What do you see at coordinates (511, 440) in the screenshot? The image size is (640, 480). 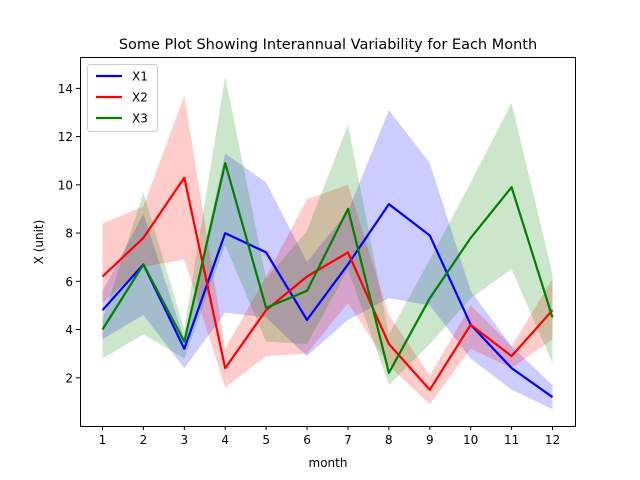 I see `x-tick-label: 11` at bounding box center [511, 440].